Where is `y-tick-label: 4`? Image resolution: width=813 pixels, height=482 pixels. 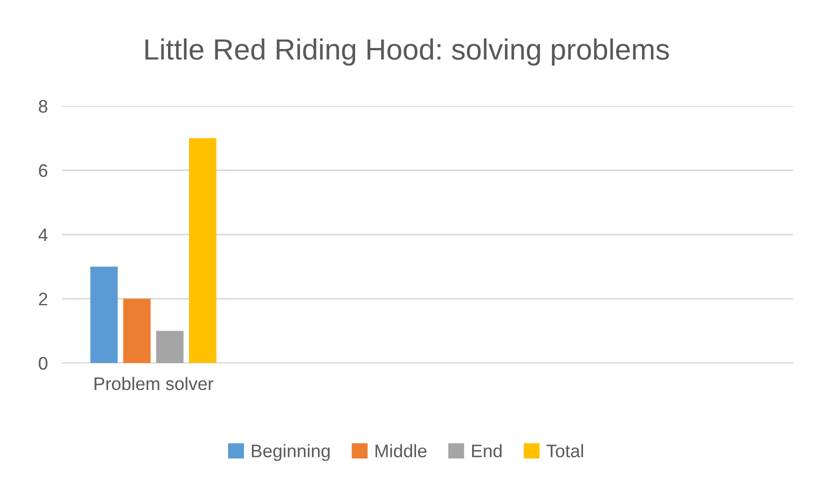 y-tick-label: 4 is located at coordinates (43, 235).